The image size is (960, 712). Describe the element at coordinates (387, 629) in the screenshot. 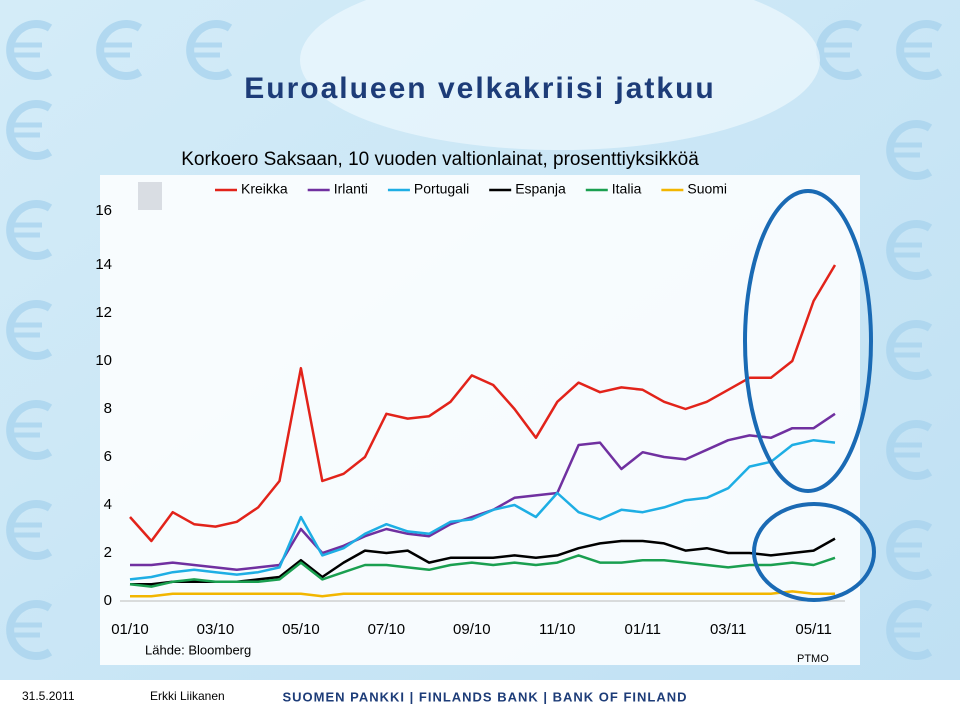

I see `x-tick-label: 07/10` at that location.